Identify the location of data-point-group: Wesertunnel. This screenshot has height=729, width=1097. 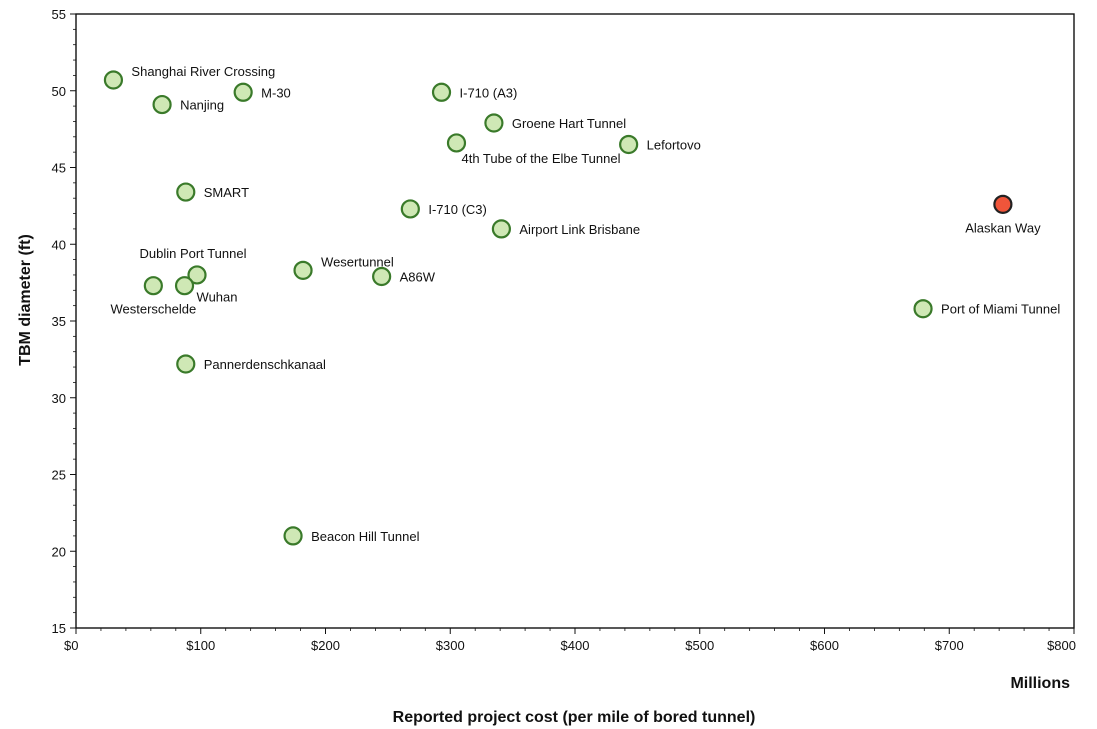
(343, 267).